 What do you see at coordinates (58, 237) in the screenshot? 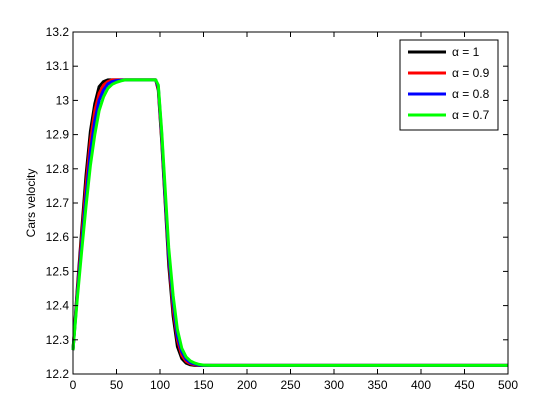
I see `y-tick-label: 12.6` at bounding box center [58, 237].